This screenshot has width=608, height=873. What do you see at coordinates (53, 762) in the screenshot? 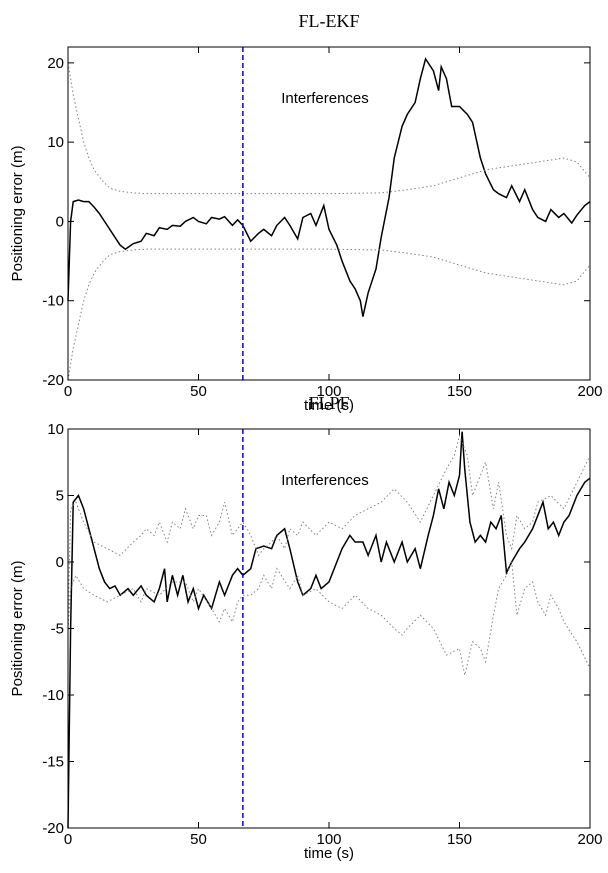
I see `y-tick-label: -15` at bounding box center [53, 762].